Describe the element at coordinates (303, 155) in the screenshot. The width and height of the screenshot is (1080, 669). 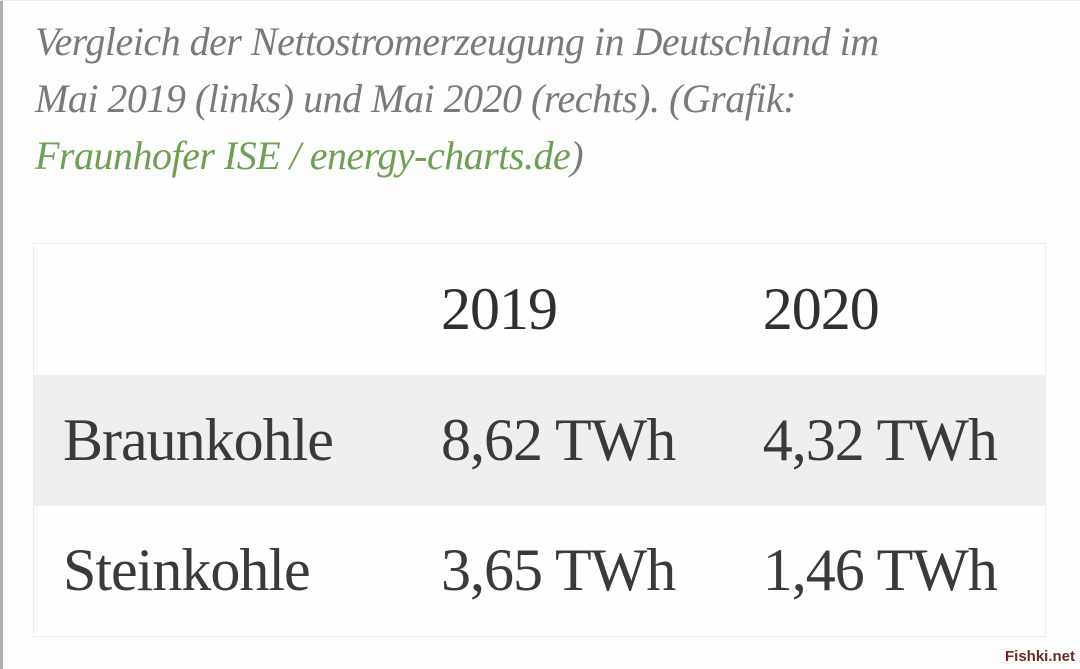
I see `source-link: Fraunhofer ISE / energy-charts.de` at that location.